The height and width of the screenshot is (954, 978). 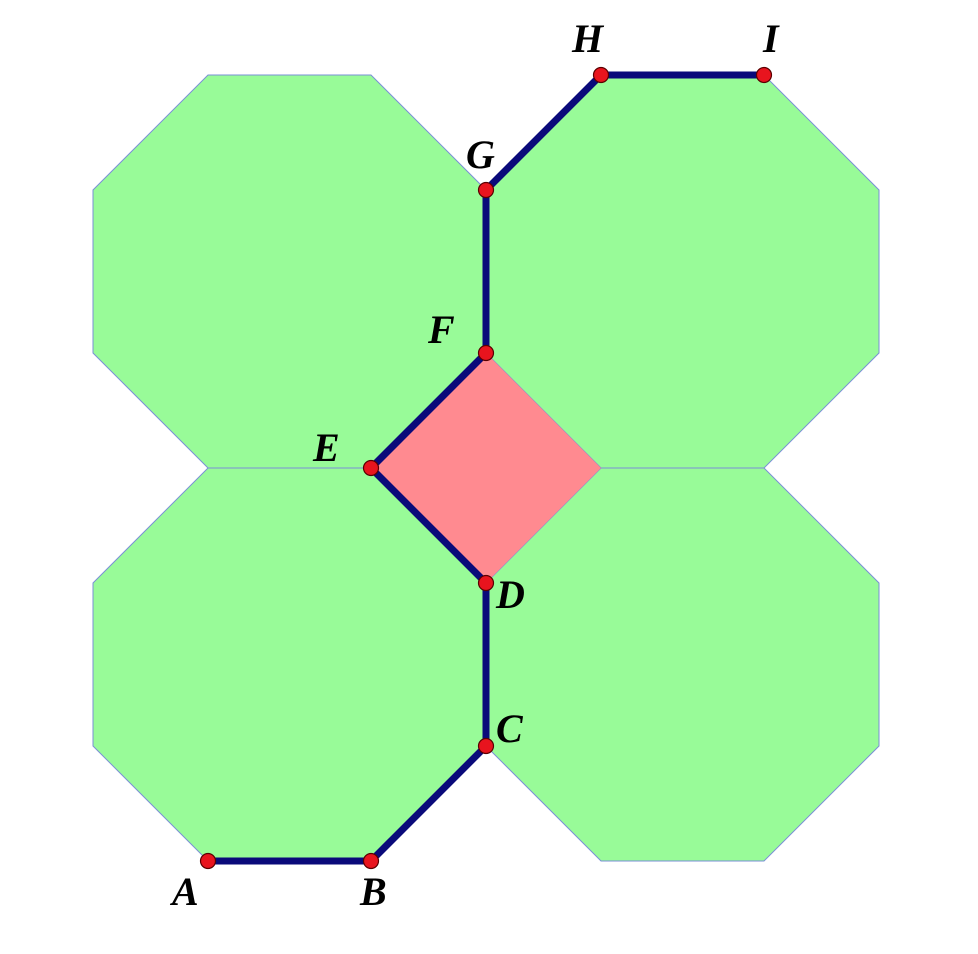 What do you see at coordinates (371, 468) in the screenshot?
I see `vertex-e` at bounding box center [371, 468].